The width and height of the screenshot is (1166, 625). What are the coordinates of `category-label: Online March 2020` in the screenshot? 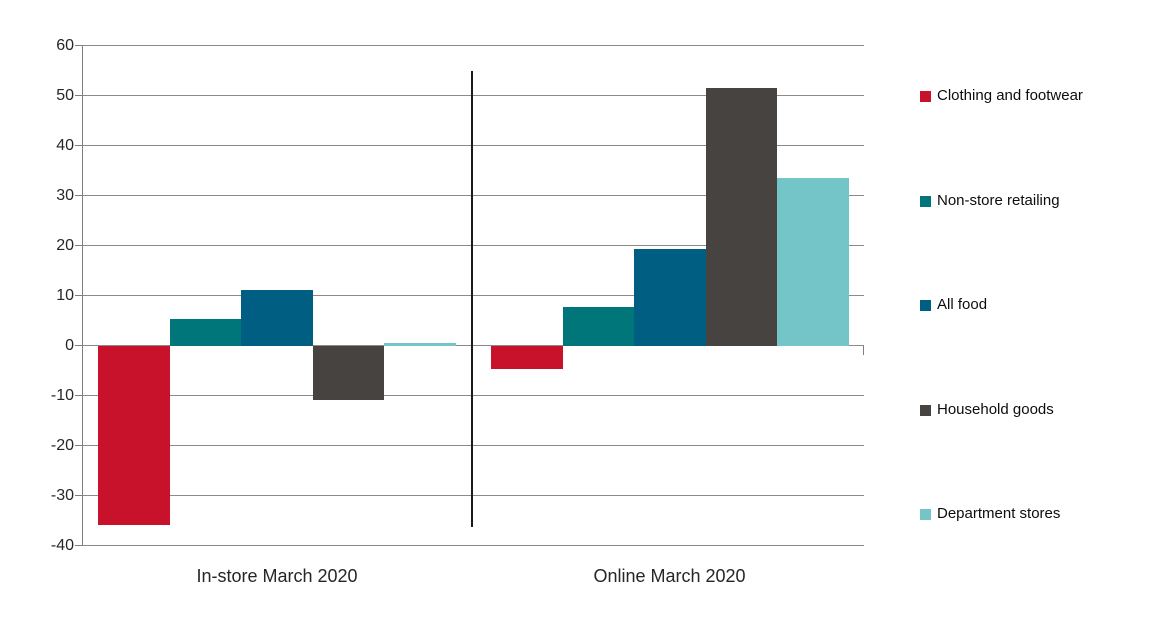 It's located at (669, 576).